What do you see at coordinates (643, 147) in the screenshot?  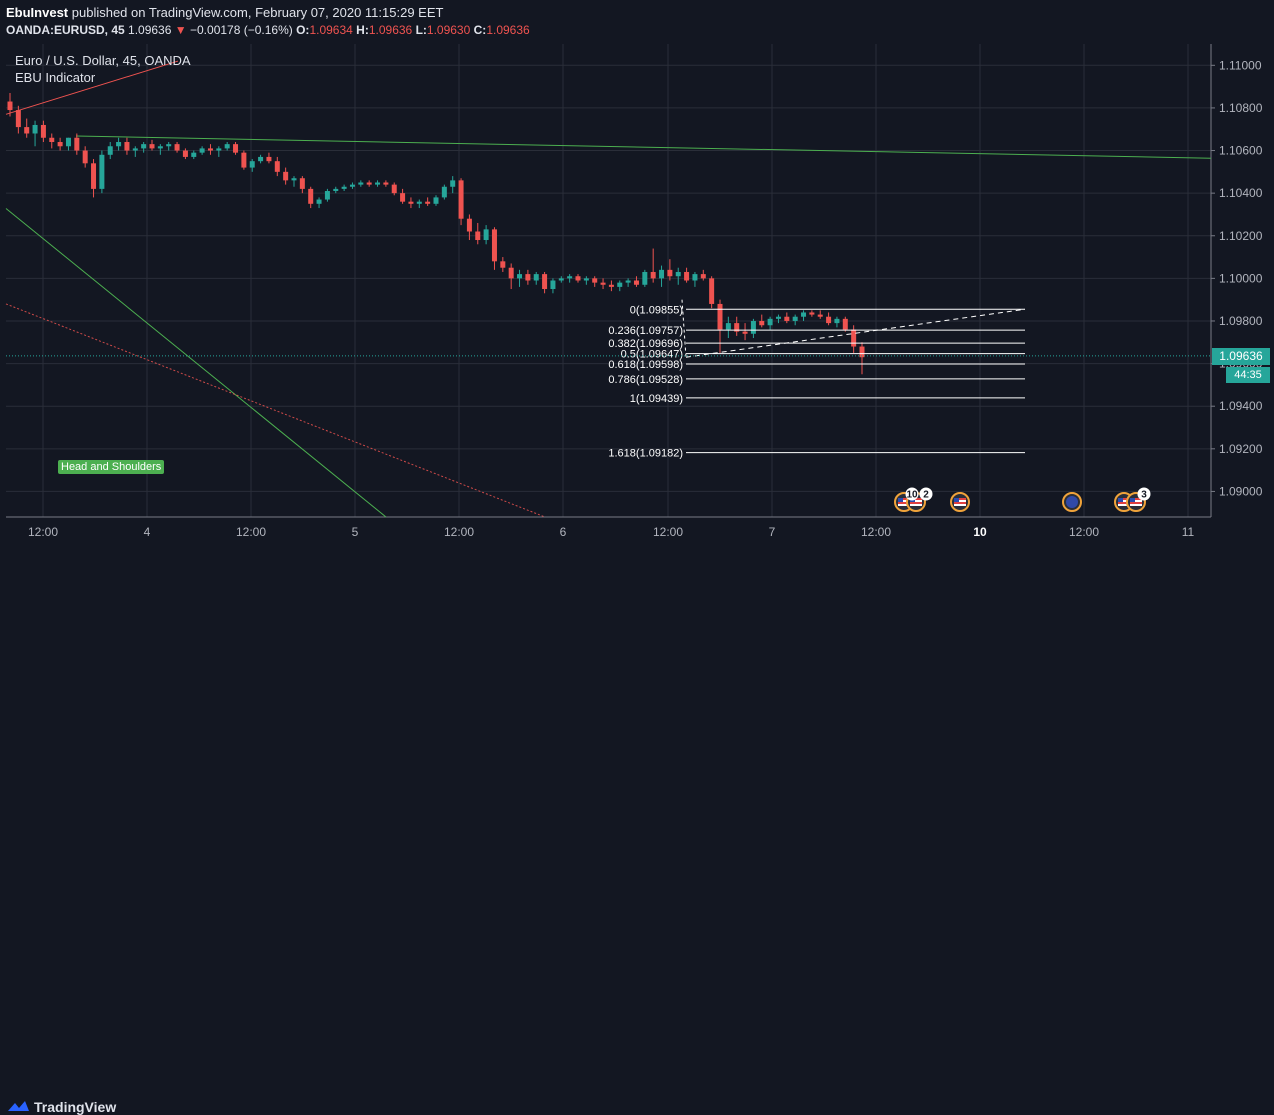 I see `resistance-trendline` at bounding box center [643, 147].